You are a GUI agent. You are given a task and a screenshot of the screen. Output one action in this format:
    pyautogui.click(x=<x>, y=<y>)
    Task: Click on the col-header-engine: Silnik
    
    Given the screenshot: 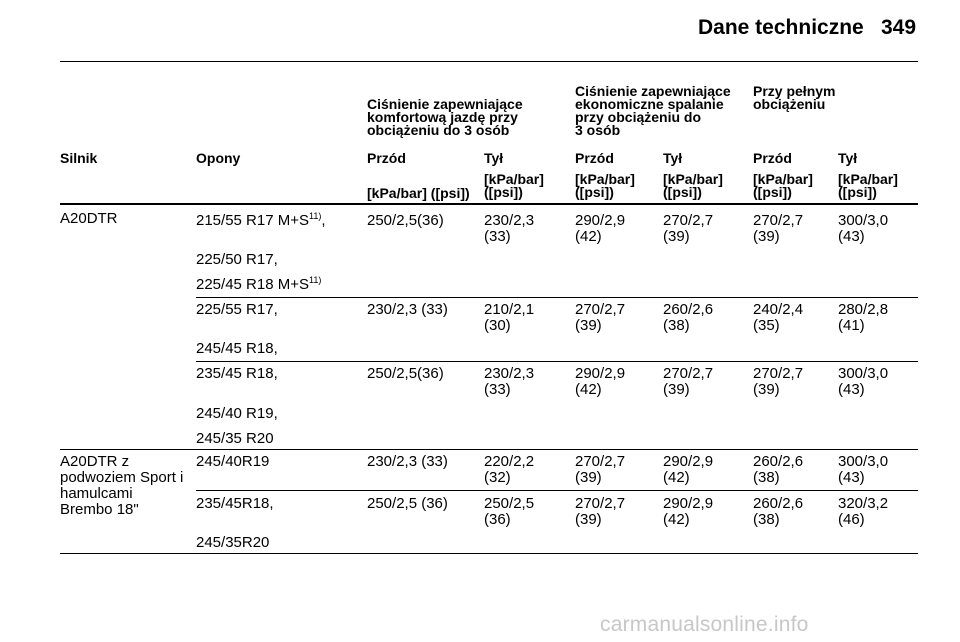 What is the action you would take?
    pyautogui.click(x=79, y=158)
    